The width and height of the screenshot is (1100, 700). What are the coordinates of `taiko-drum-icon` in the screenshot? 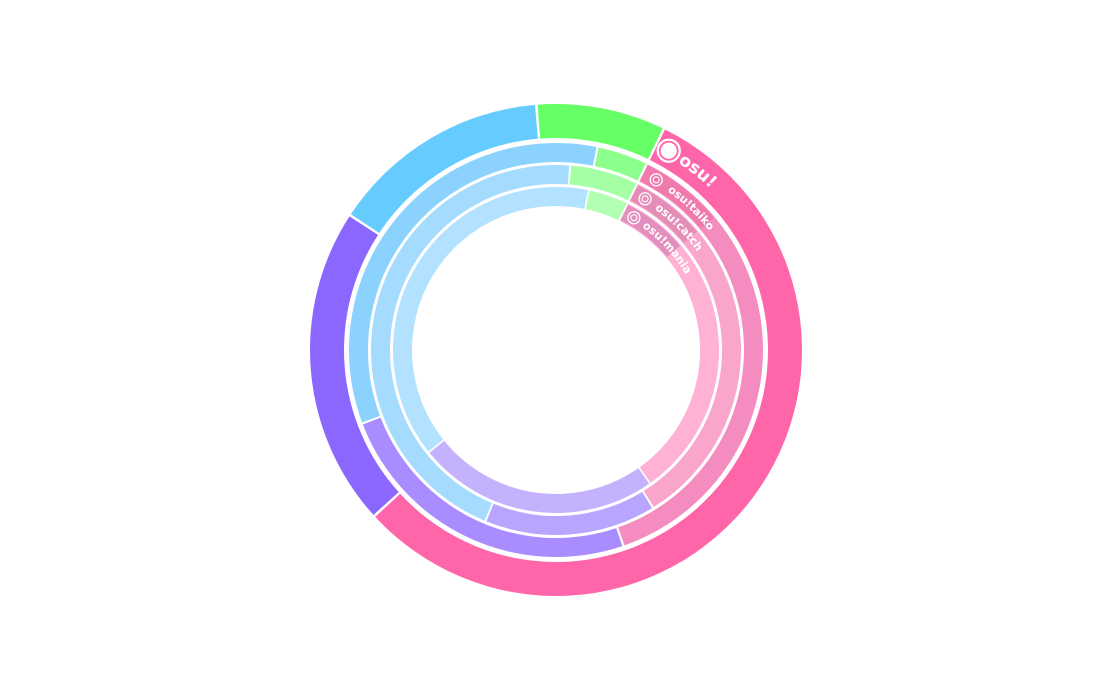 It's located at (656, 180).